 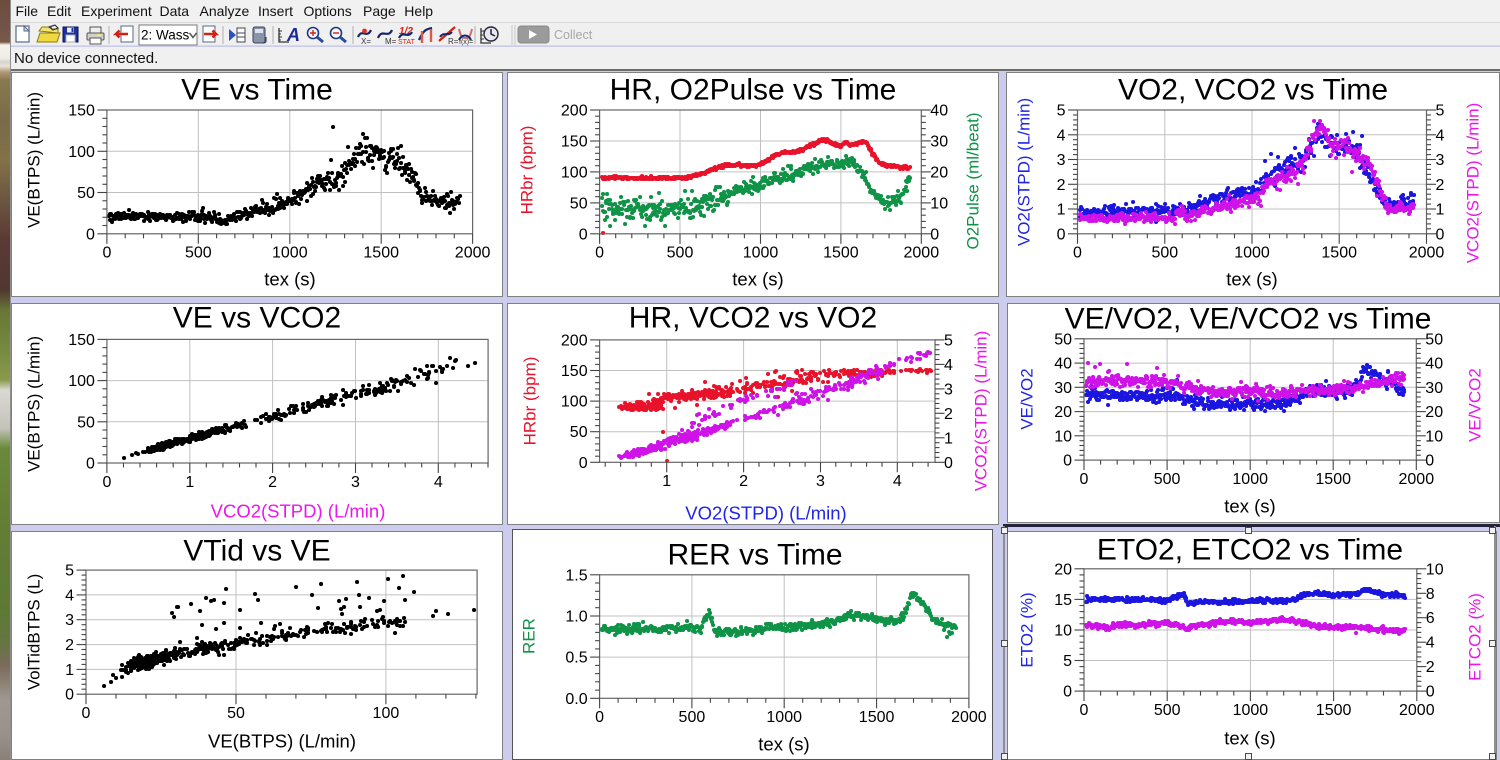 I want to click on svg-text: VE vs VCO2, so click(x=257, y=319).